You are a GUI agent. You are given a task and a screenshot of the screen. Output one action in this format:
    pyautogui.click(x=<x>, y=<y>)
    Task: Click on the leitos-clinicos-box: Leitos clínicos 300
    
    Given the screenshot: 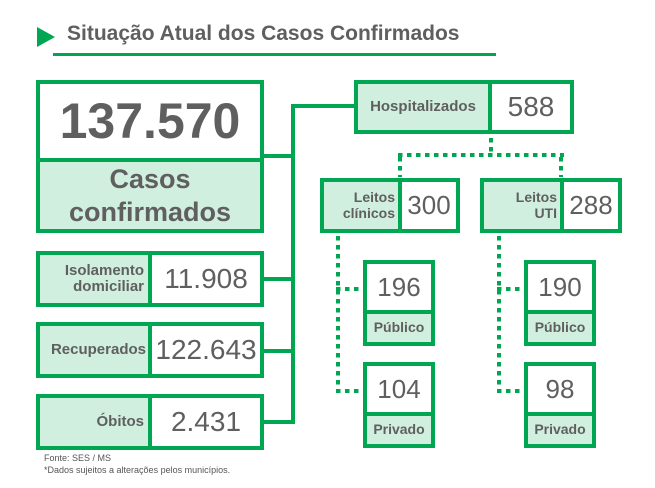 What is the action you would take?
    pyautogui.click(x=390, y=205)
    